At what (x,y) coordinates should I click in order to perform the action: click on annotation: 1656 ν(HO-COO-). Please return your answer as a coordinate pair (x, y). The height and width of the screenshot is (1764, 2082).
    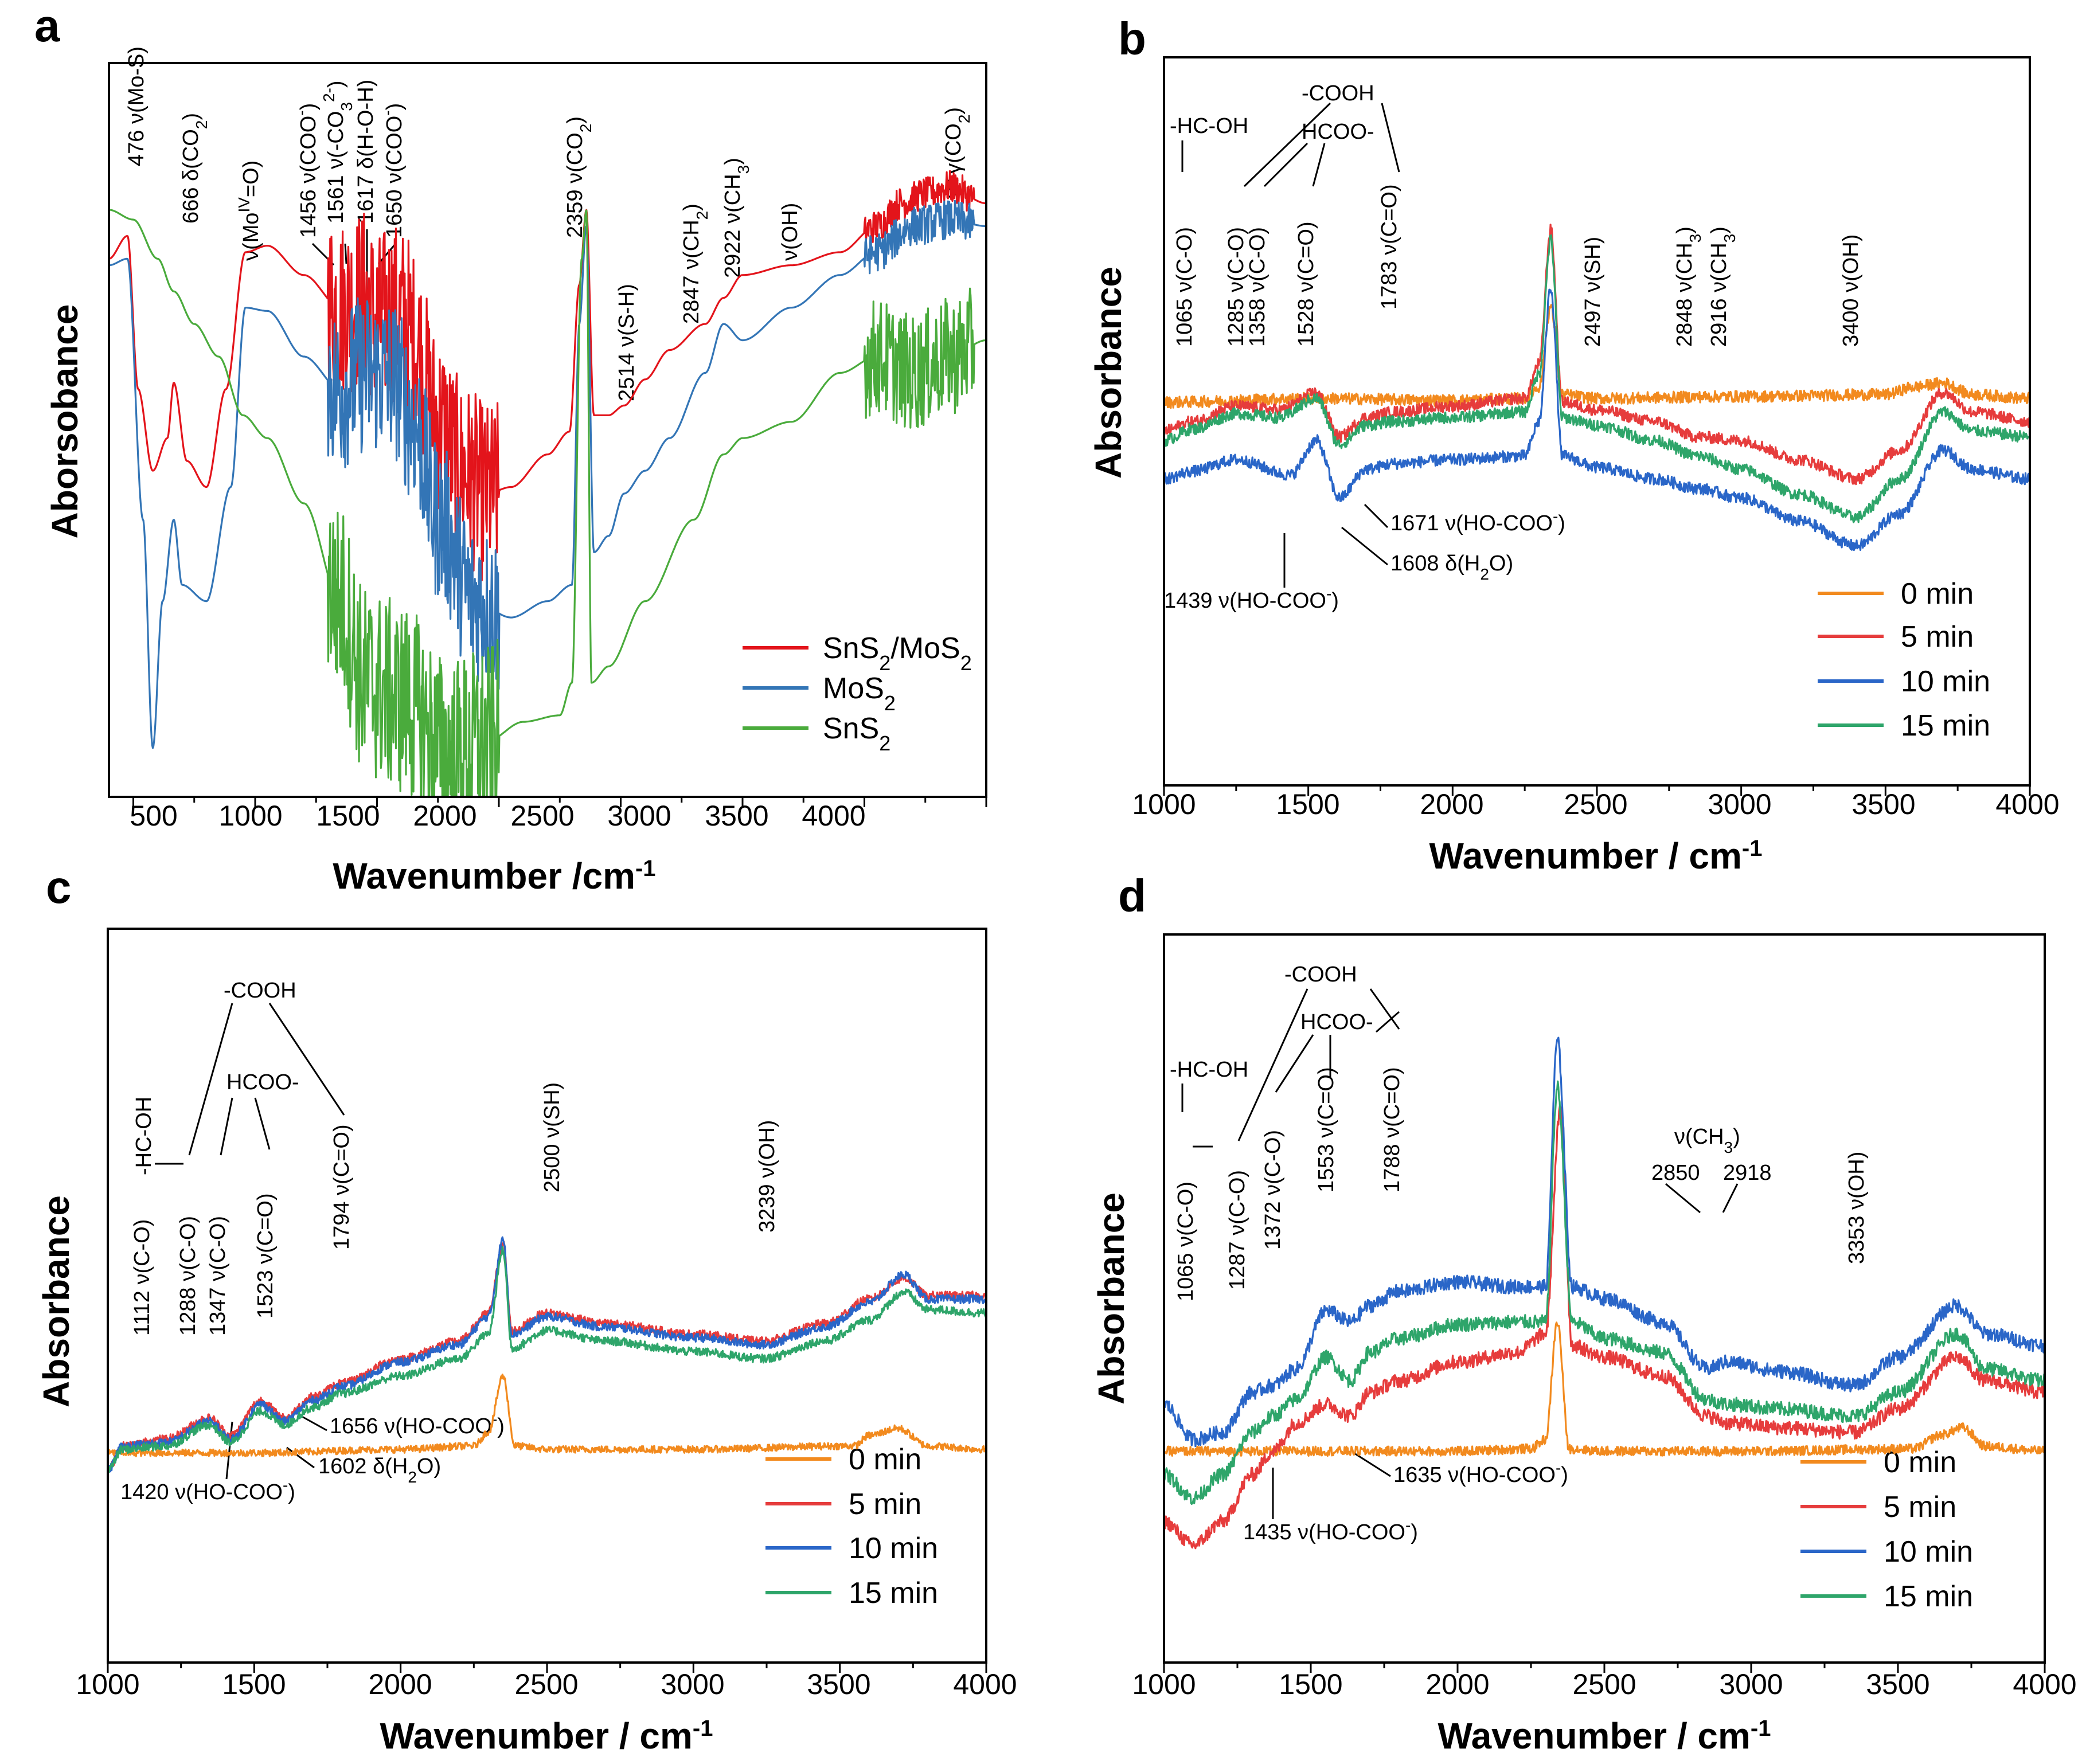
    Looking at the image, I should click on (417, 1424).